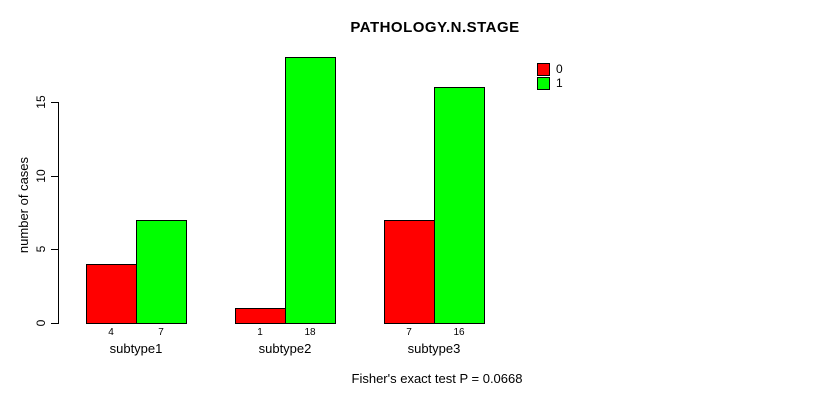 Image resolution: width=840 pixels, height=400 pixels. I want to click on bar-count-label: 1, so click(260, 332).